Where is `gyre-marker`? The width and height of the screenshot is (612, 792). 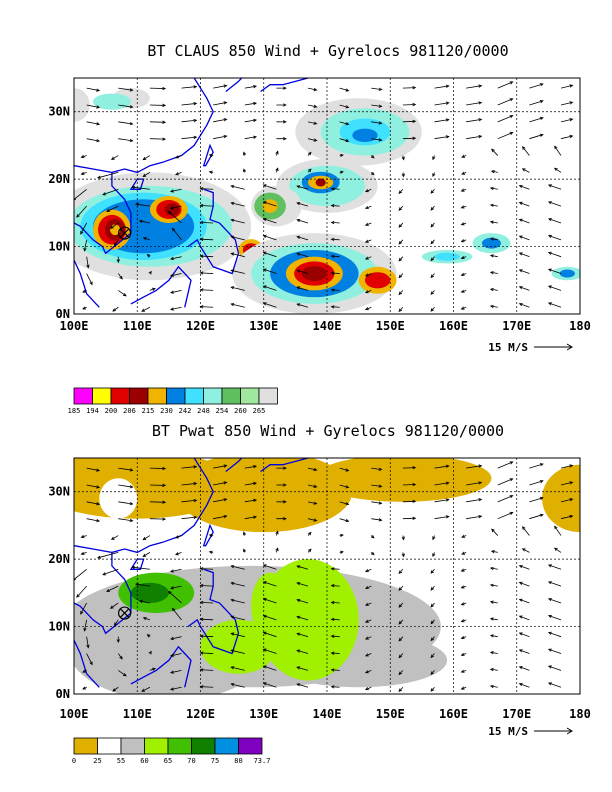 gyre-marker is located at coordinates (124, 613).